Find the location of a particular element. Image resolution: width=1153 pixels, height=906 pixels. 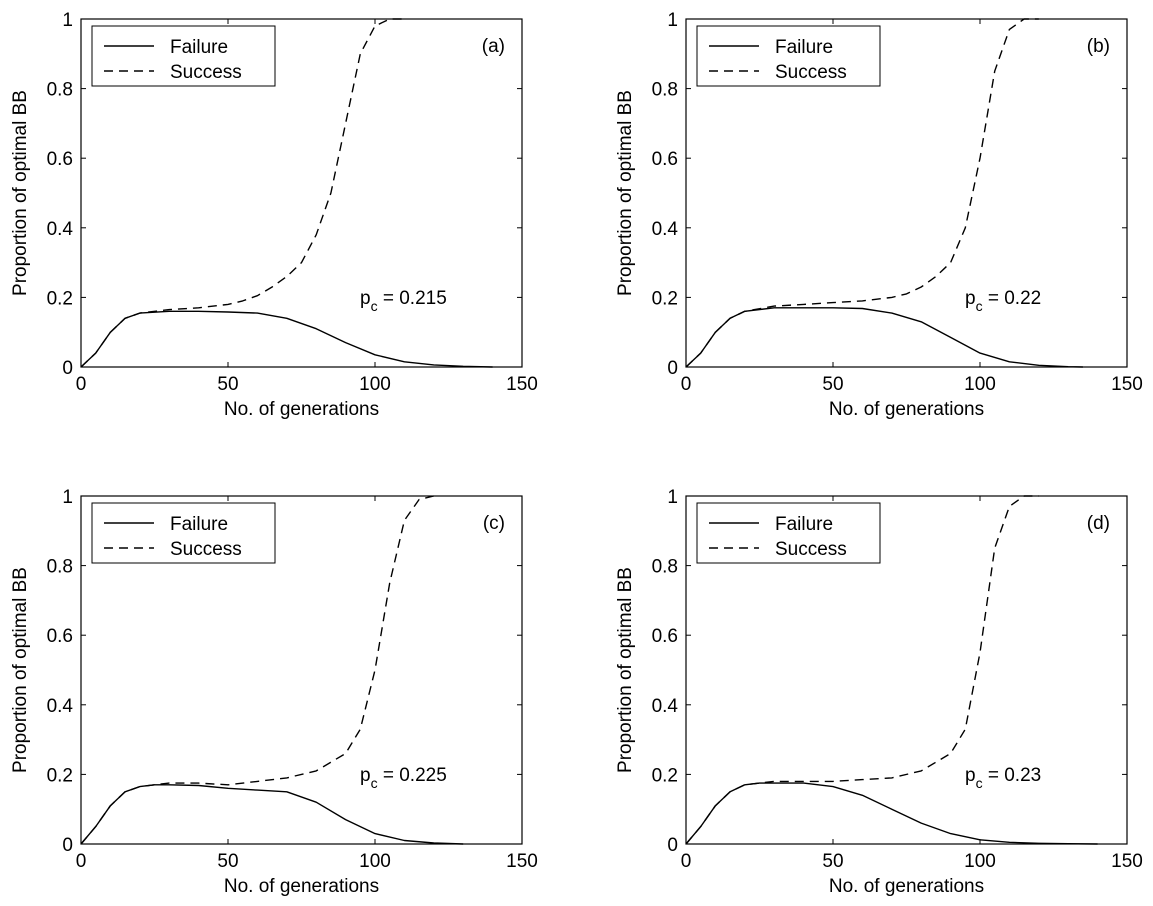

pc-value: = 0.225 is located at coordinates (412, 775).